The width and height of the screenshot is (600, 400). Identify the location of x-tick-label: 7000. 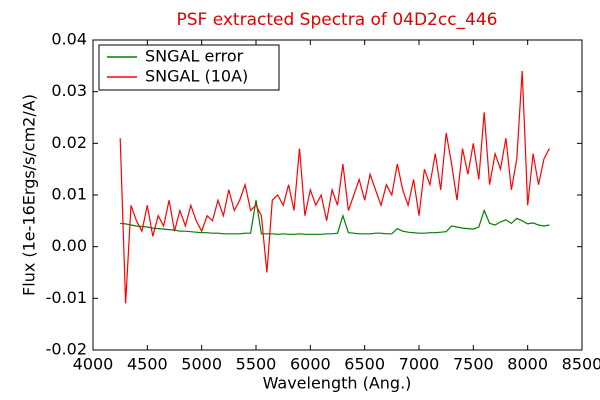
(419, 364).